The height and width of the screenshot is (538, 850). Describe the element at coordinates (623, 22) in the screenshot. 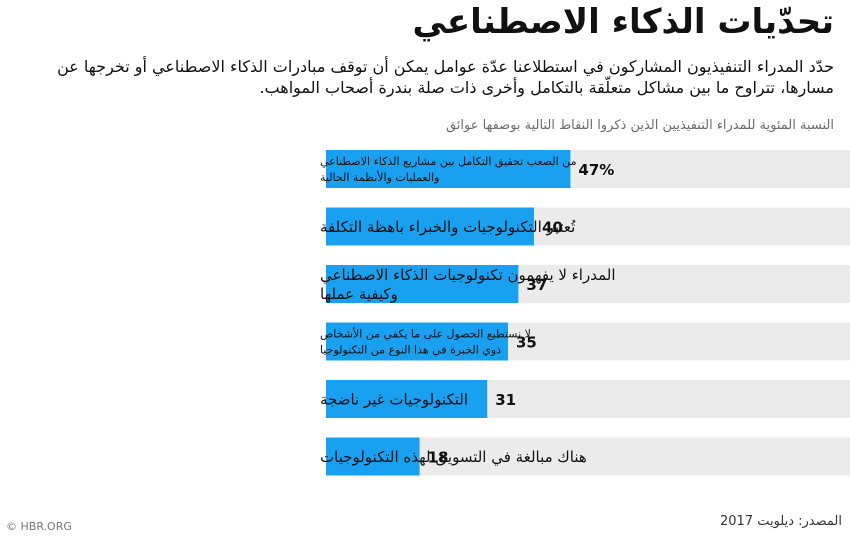

I see `chart-title: تحدّيات الذكاء الاصطناعي` at that location.